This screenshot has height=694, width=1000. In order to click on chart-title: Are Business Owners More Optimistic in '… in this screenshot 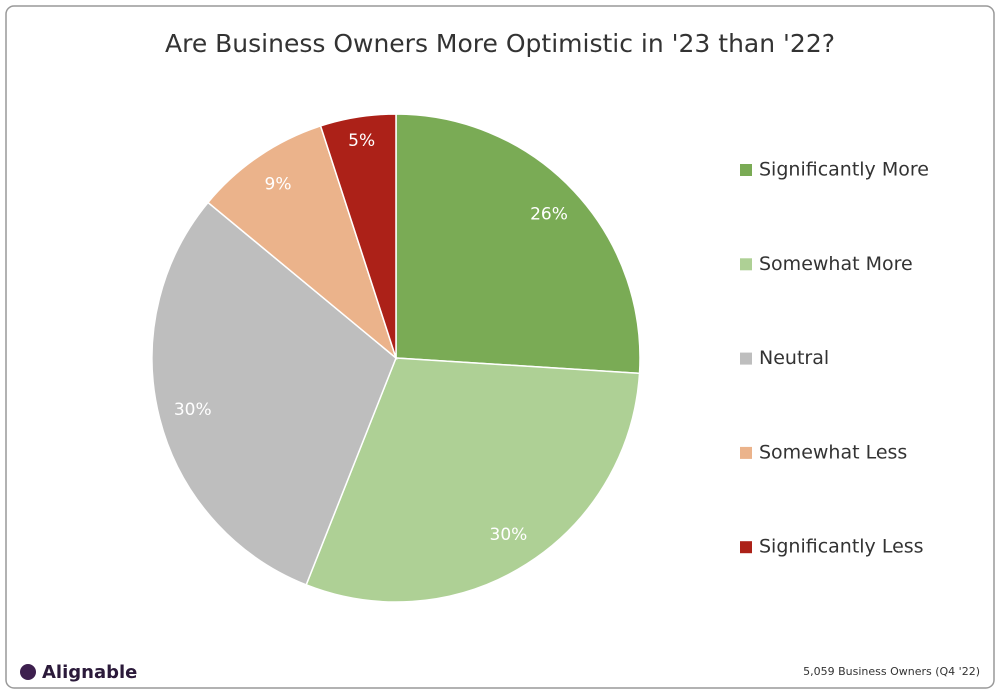, I will do `click(500, 43)`.